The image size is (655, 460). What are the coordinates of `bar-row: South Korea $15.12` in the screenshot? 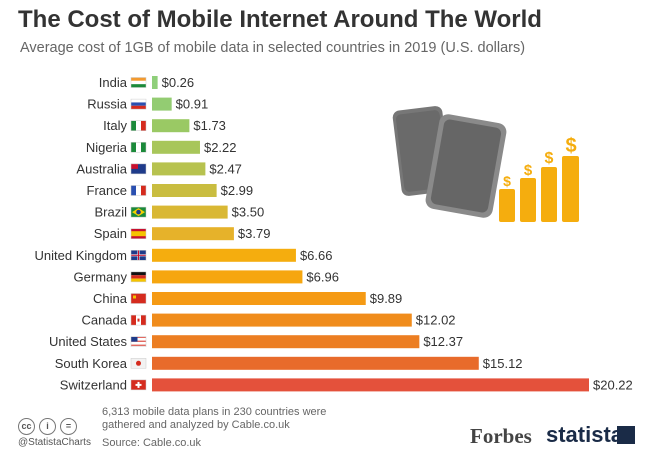 It's located at (289, 363).